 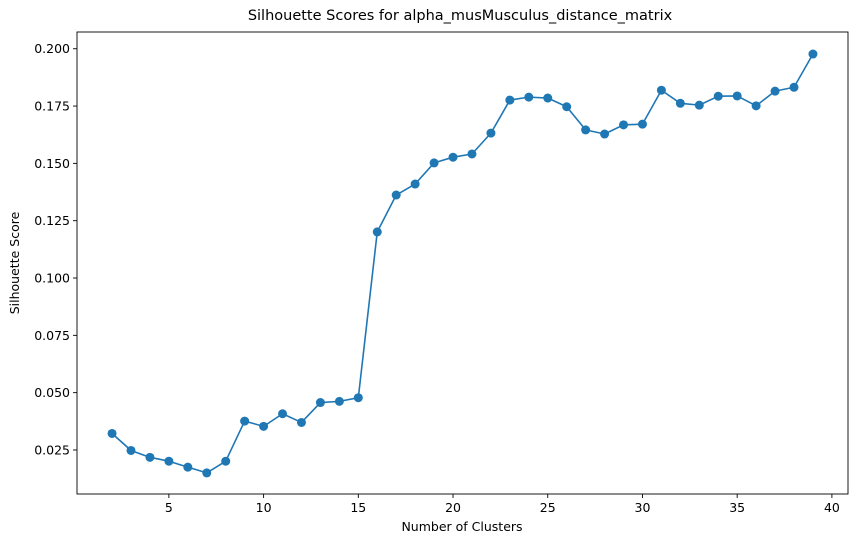 What do you see at coordinates (52, 163) in the screenshot?
I see `y-tick-label: 0.150` at bounding box center [52, 163].